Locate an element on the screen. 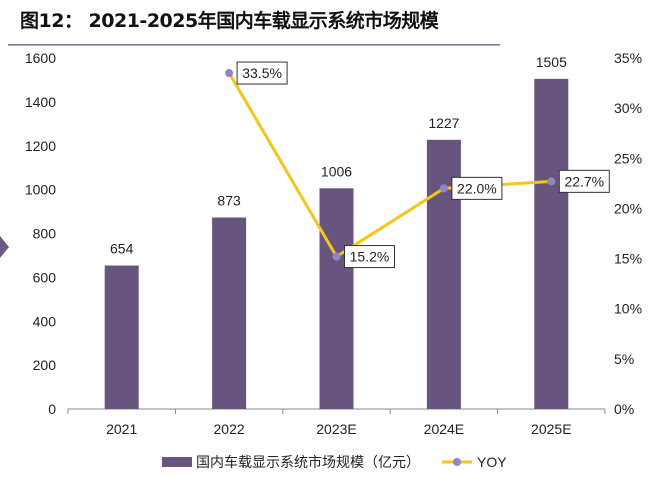 The height and width of the screenshot is (477, 663). y-left-tick-label: 800 is located at coordinates (45, 234).